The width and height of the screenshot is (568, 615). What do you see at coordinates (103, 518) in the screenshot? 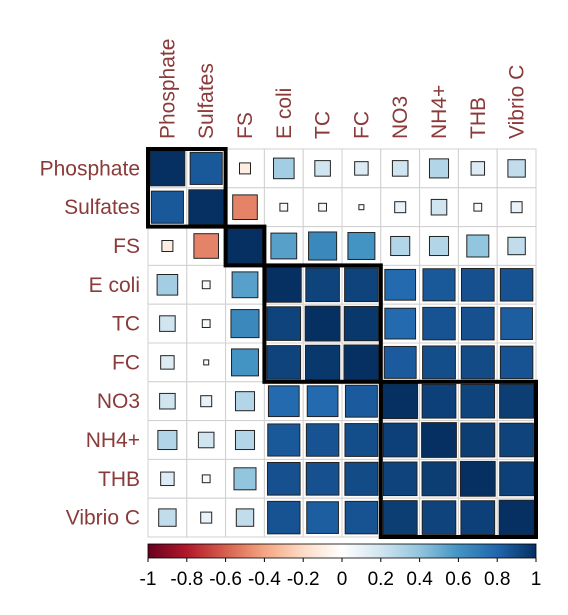
I see `row-label: Vibrio C` at bounding box center [103, 518].